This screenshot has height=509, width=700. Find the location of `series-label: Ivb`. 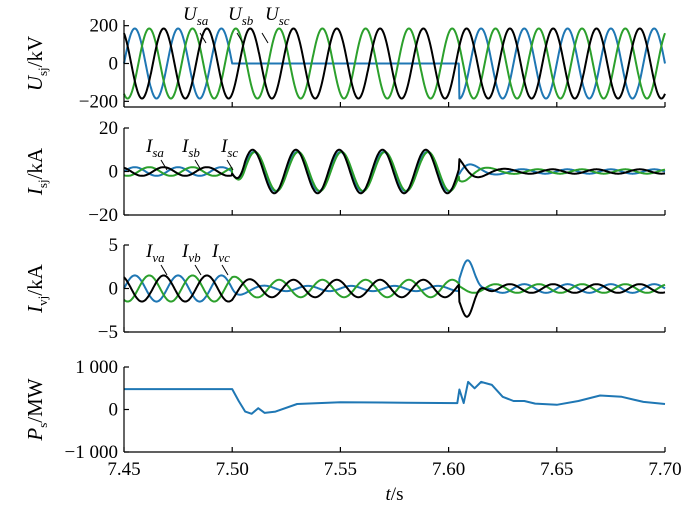

series-label: Ivb is located at coordinates (191, 253).